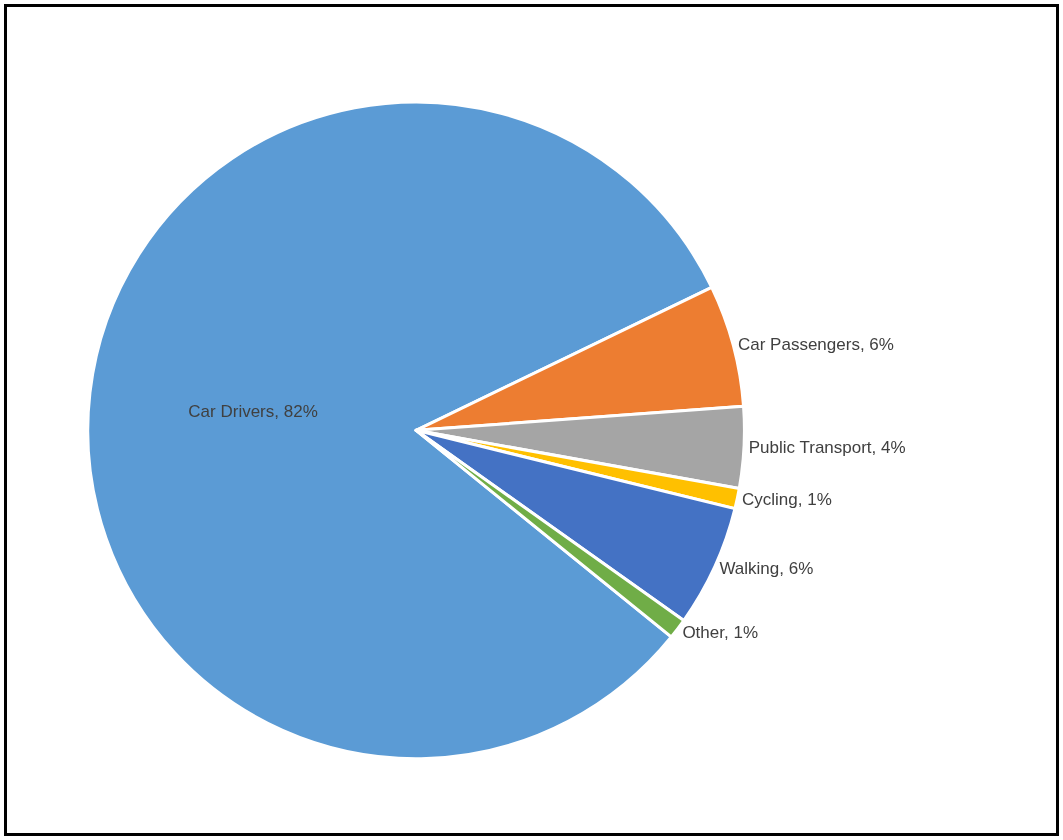 The height and width of the screenshot is (840, 1063). Describe the element at coordinates (816, 345) in the screenshot. I see `slice-label: Car Passengers, 6%` at that location.